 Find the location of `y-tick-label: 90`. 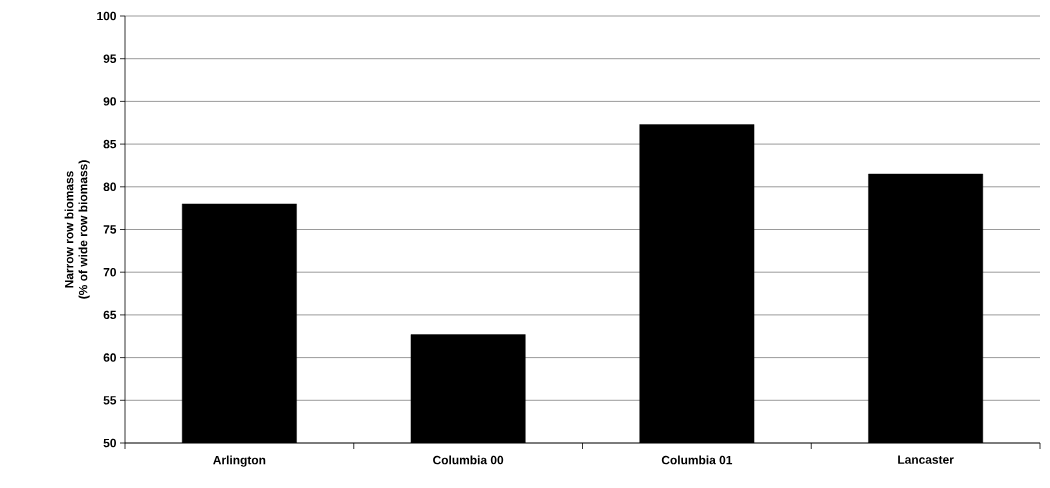

y-tick-label: 90 is located at coordinates (109, 101).